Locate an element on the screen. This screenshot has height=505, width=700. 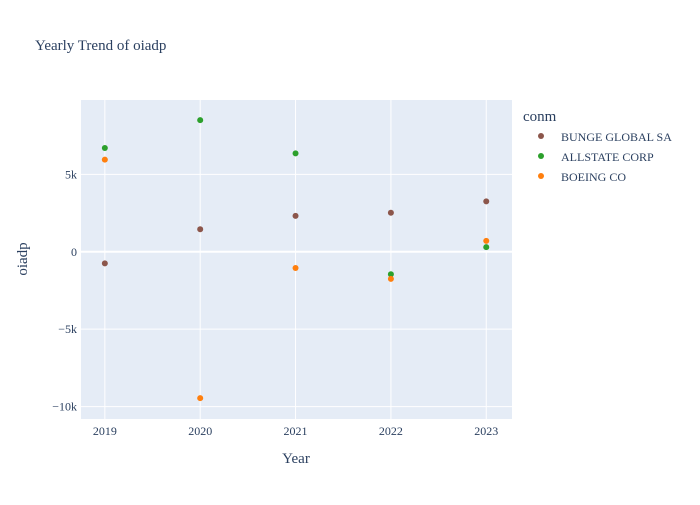
y-tick-label: −5k is located at coordinates (67, 329).